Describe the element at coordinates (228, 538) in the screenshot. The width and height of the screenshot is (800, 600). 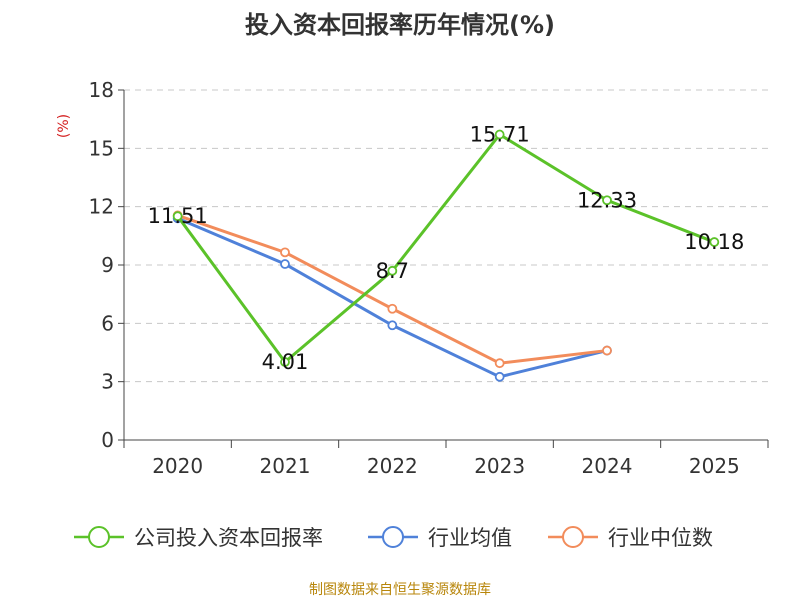
I see `legend-label: 公司投入资本回报率` at that location.